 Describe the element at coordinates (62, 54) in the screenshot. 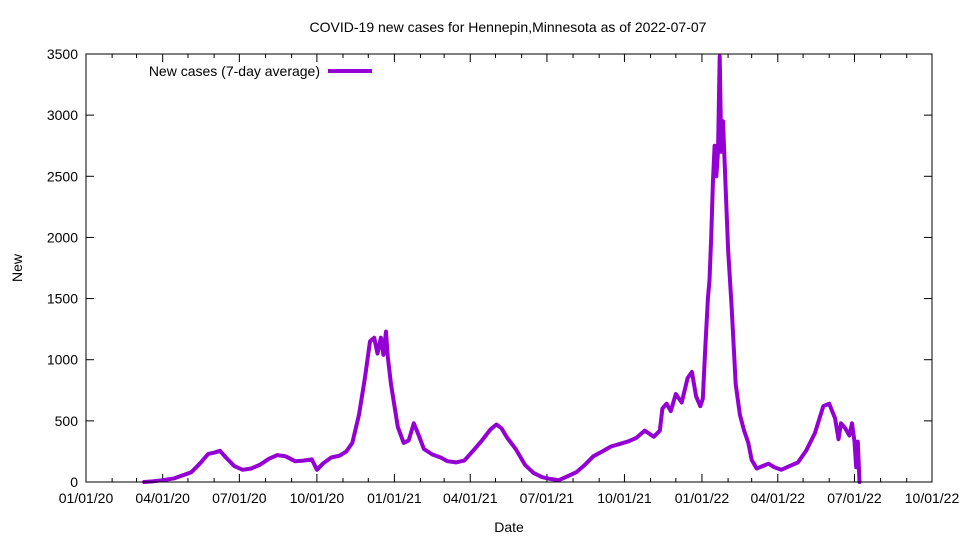

I see `y-tick-label: 3500` at that location.